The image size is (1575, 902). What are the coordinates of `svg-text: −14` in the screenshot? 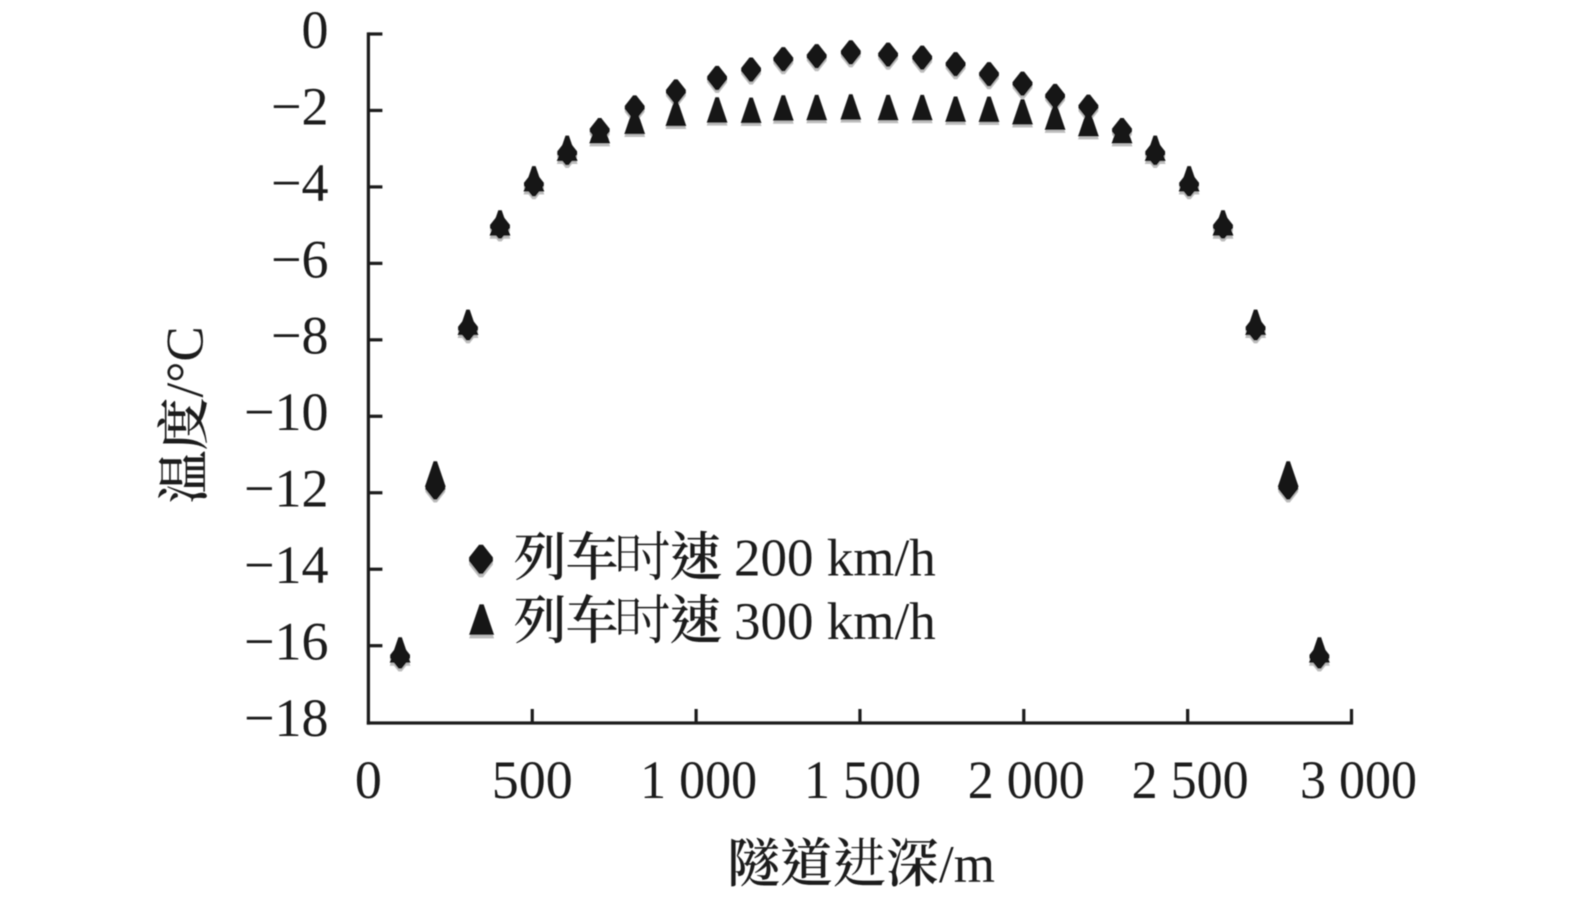 It's located at (286, 565).